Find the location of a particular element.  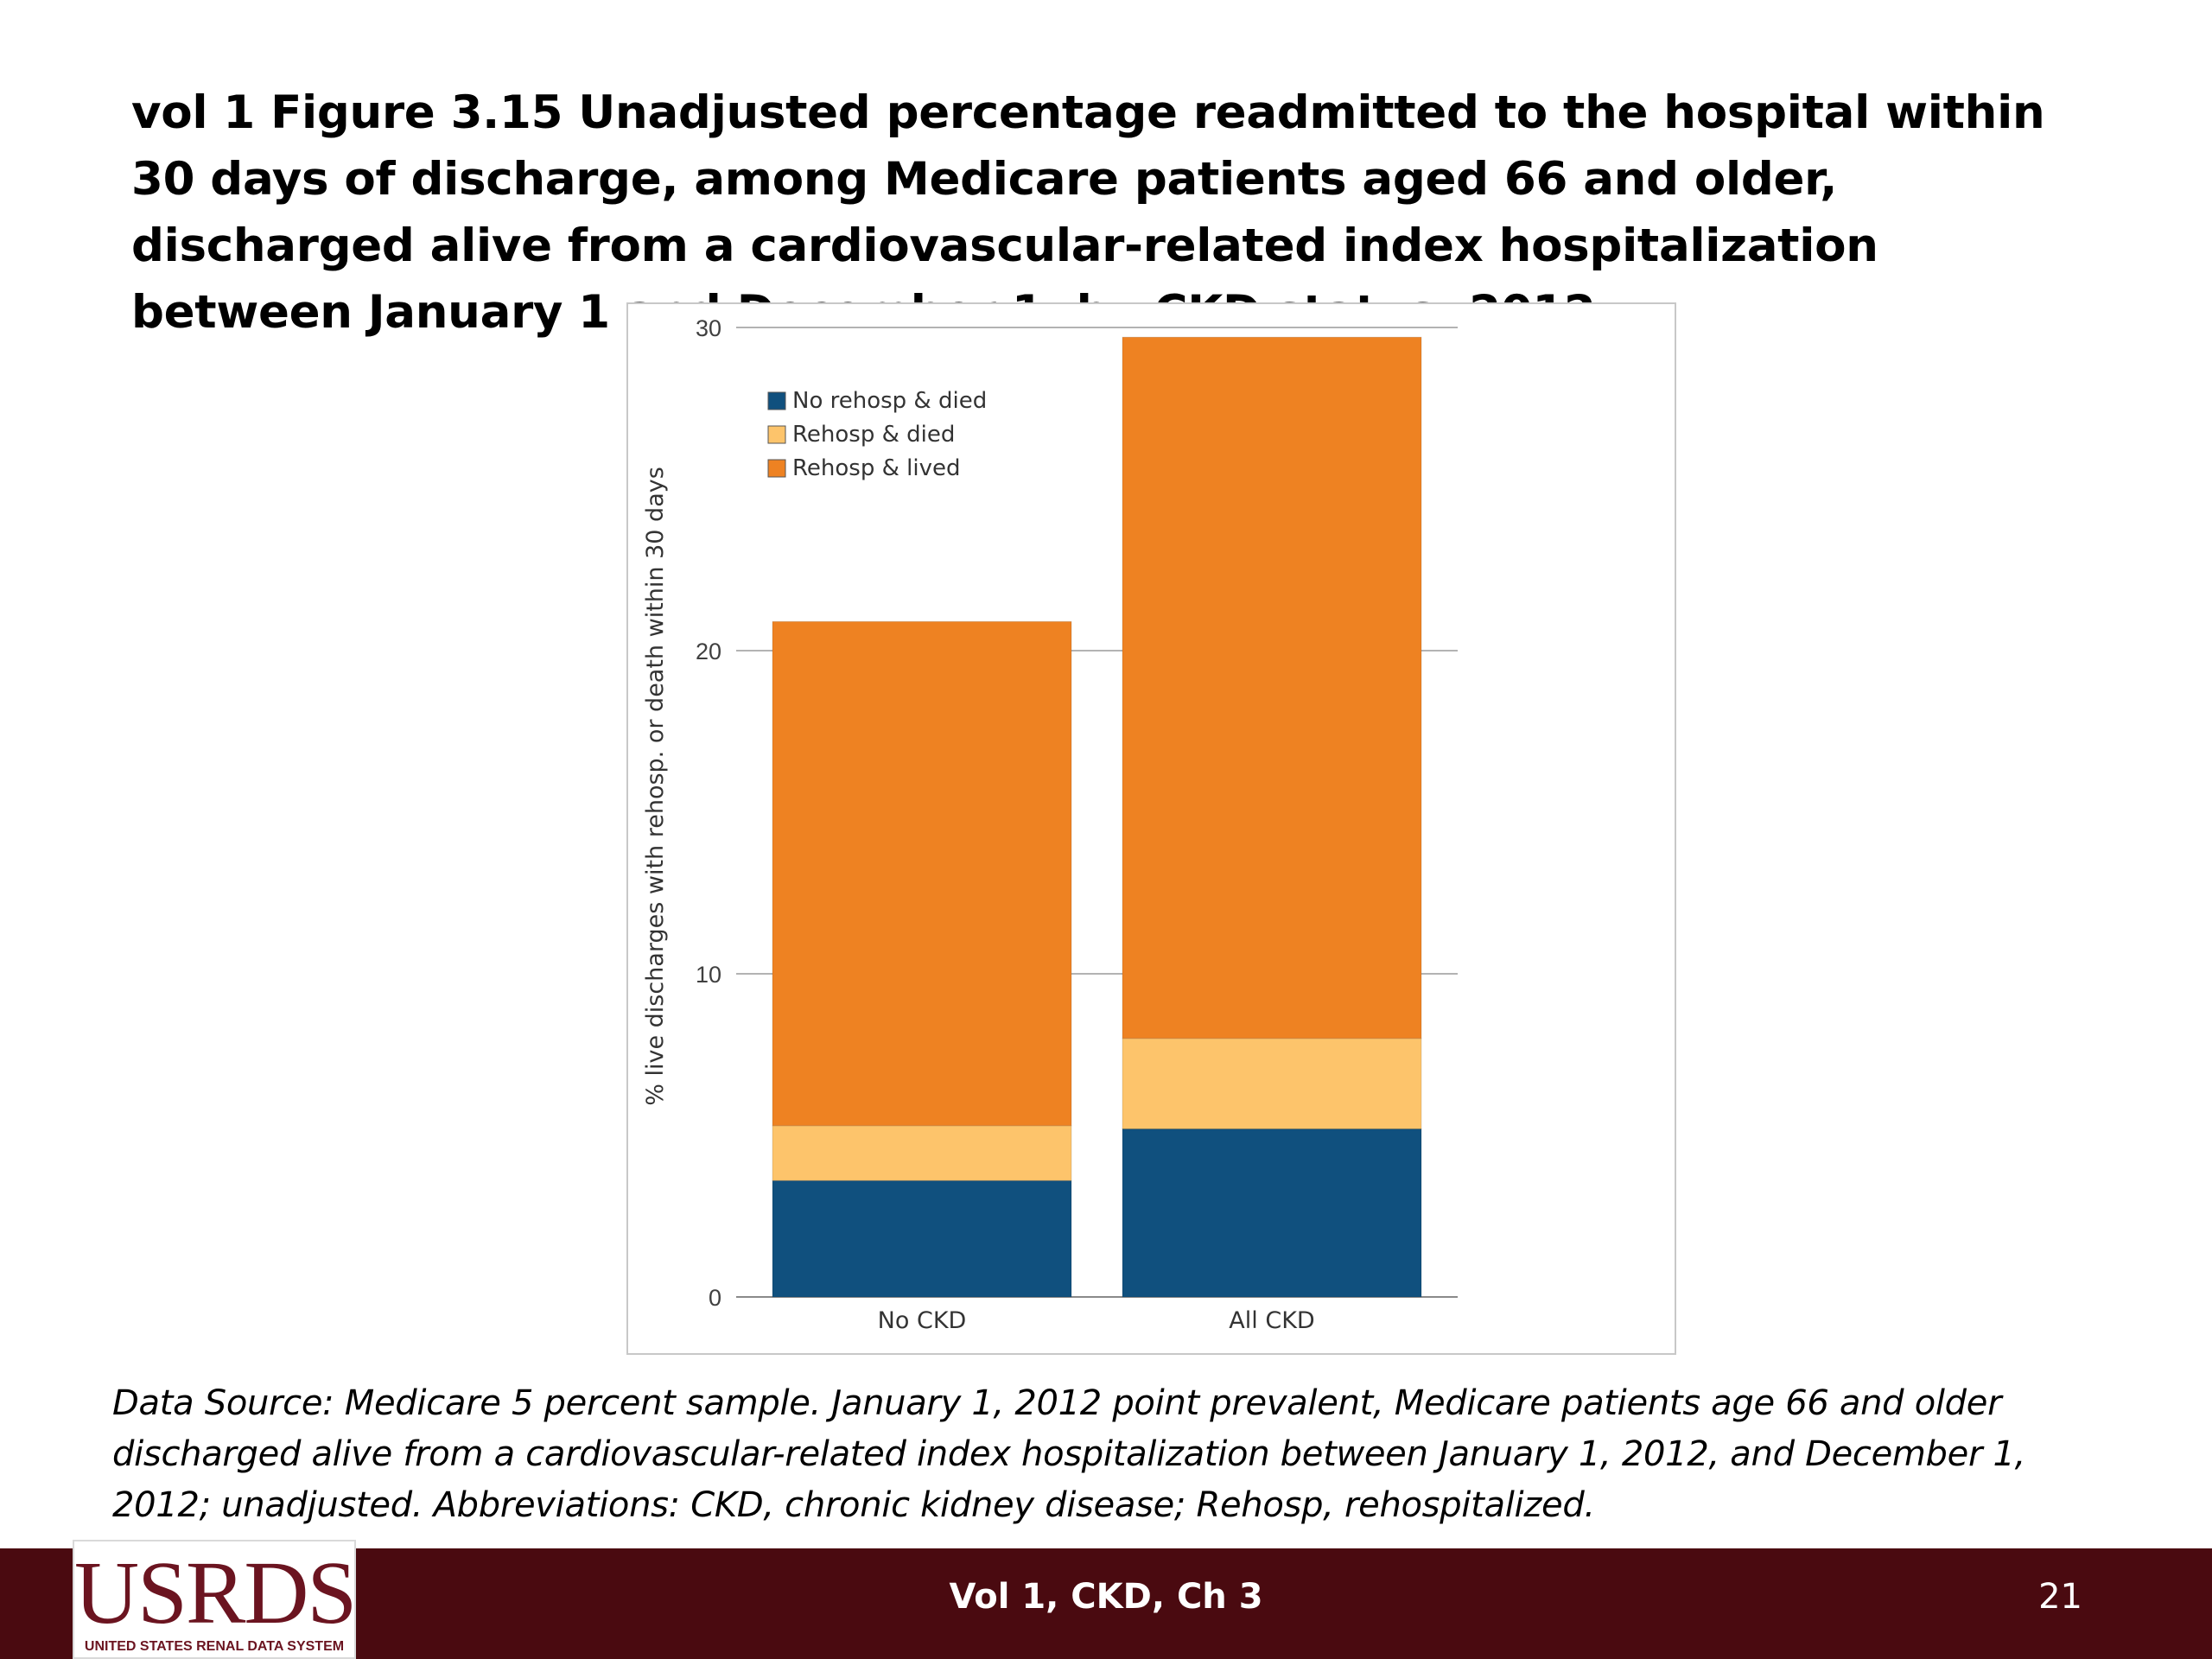

legend-label: Rehosp & died is located at coordinates (873, 435).